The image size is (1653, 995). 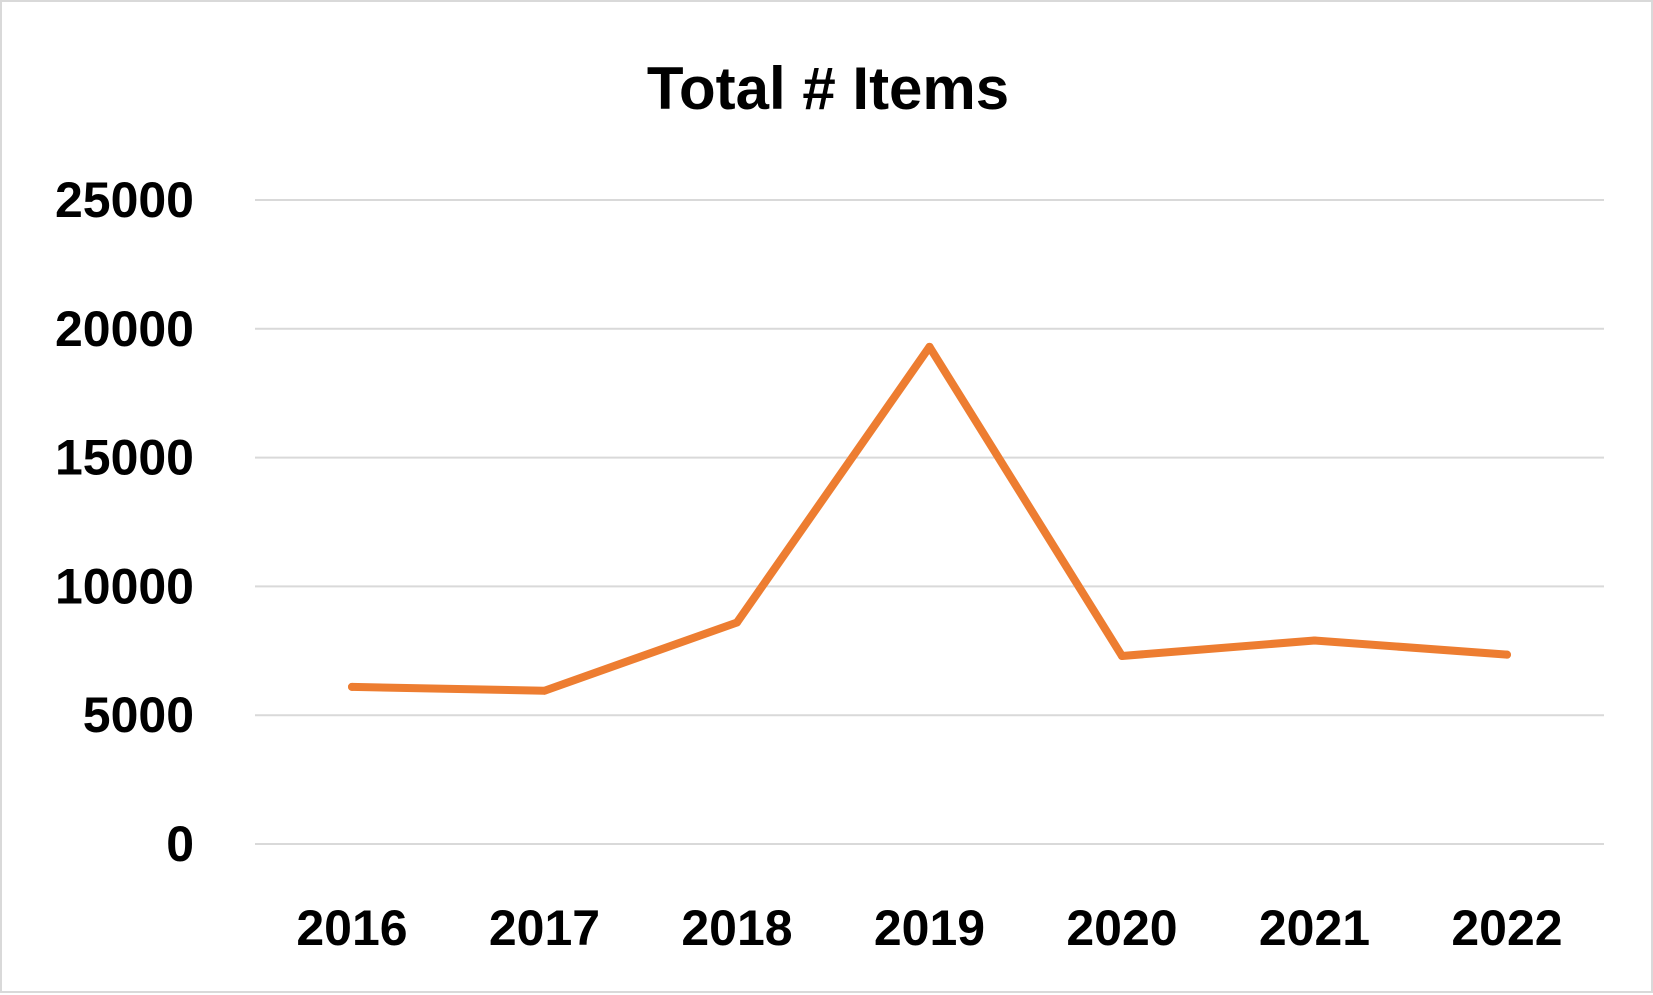 What do you see at coordinates (351, 928) in the screenshot?
I see `x-tick-label-2016: 2016` at bounding box center [351, 928].